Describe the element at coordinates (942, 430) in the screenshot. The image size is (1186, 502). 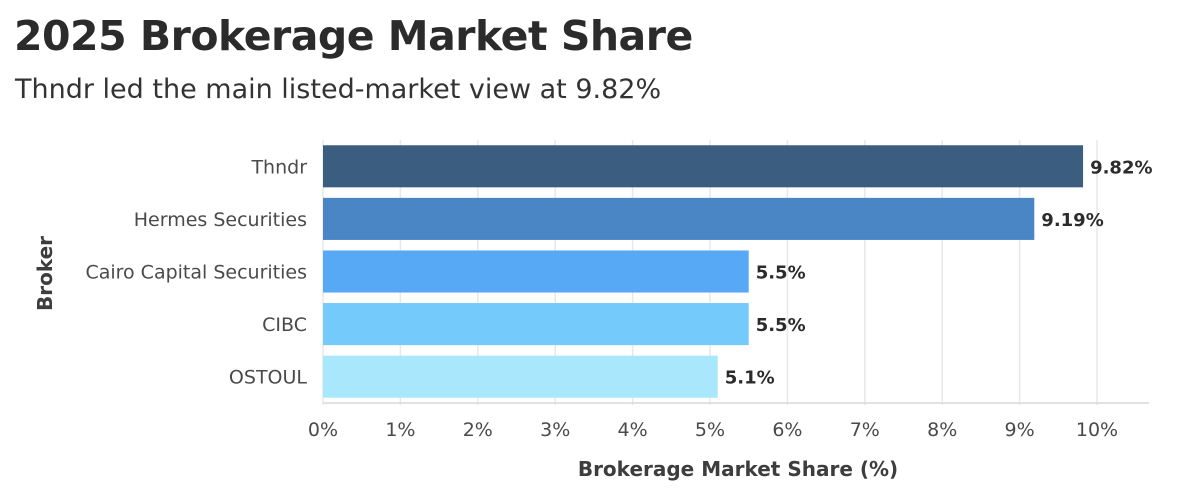
I see `x-tick-label: 8%` at that location.